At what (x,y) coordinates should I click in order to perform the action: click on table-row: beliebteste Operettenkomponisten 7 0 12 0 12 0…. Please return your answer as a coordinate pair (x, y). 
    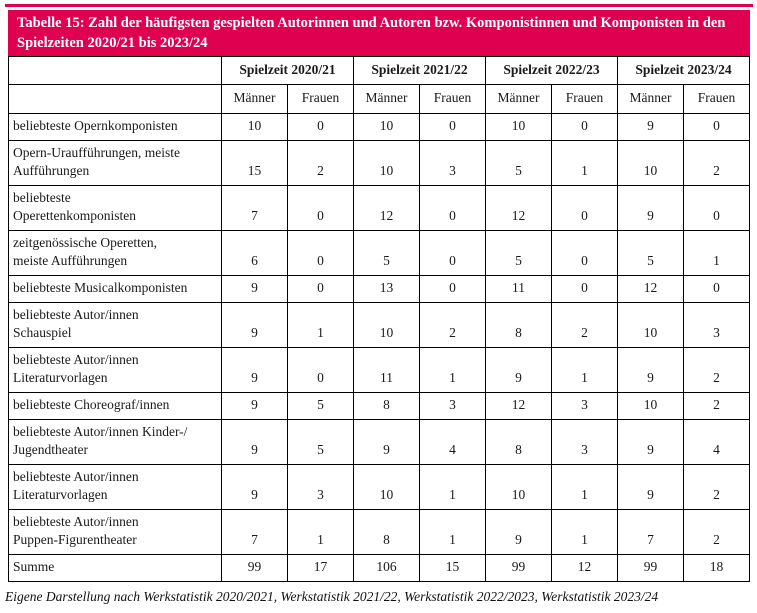
    Looking at the image, I should click on (379, 208).